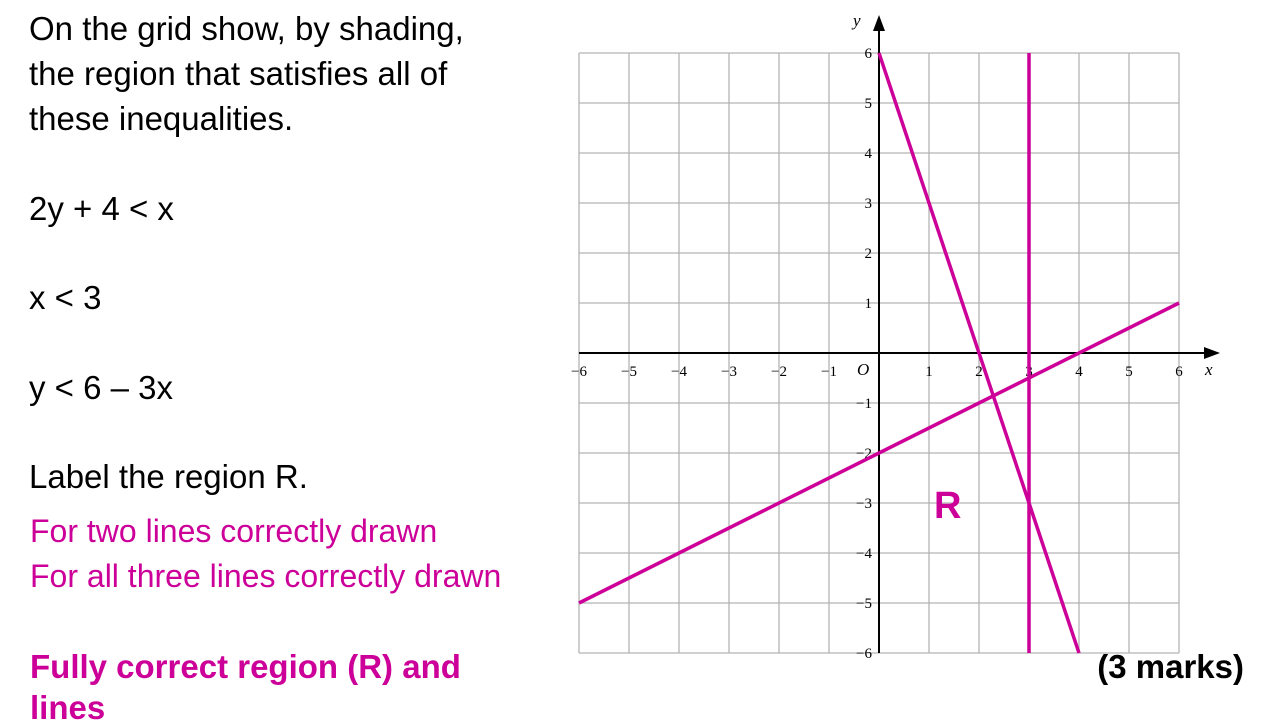  Describe the element at coordinates (869, 254) in the screenshot. I see `y-tick-label: 2` at that location.